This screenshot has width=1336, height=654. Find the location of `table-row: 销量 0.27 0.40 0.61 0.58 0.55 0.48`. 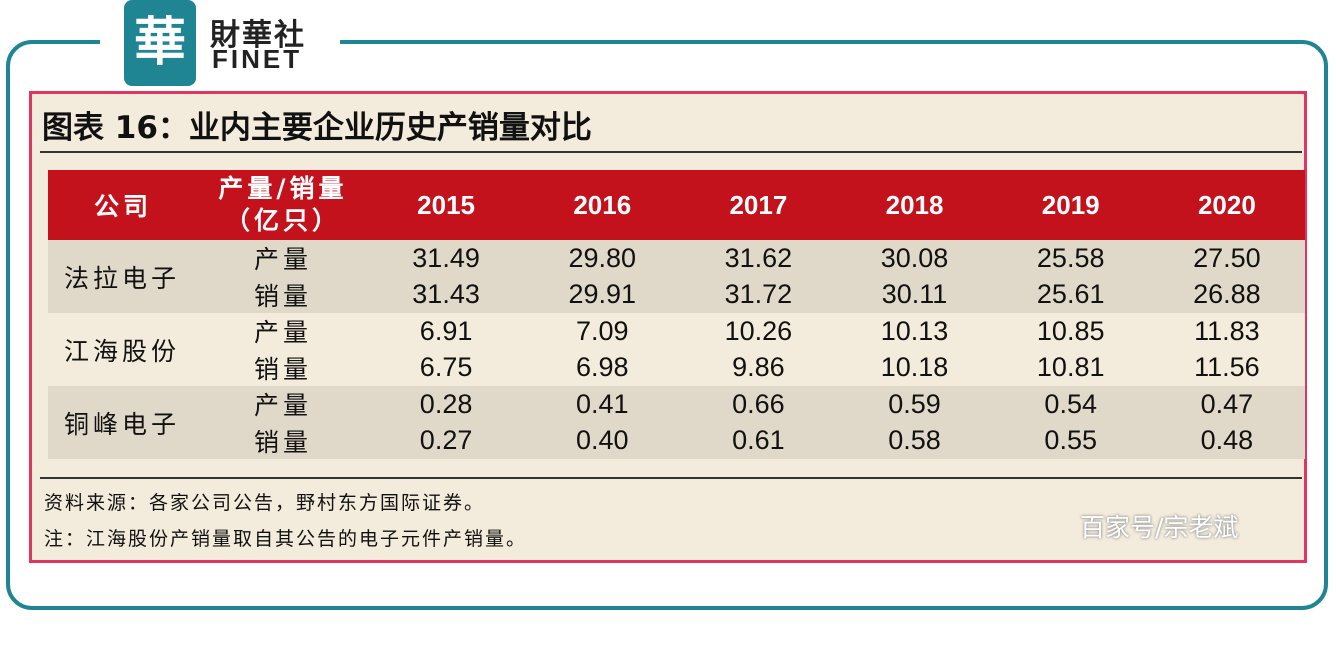

table-row: 销量 0.27 0.40 0.61 0.58 0.55 0.48 is located at coordinates (676, 440).